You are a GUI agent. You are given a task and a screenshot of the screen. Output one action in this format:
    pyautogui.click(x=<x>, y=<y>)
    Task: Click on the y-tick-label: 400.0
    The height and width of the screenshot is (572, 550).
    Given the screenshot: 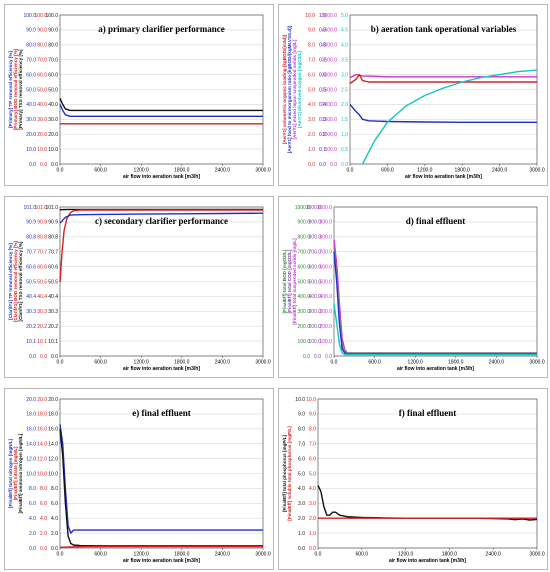 What is the action you would take?
    pyautogui.click(x=314, y=297)
    